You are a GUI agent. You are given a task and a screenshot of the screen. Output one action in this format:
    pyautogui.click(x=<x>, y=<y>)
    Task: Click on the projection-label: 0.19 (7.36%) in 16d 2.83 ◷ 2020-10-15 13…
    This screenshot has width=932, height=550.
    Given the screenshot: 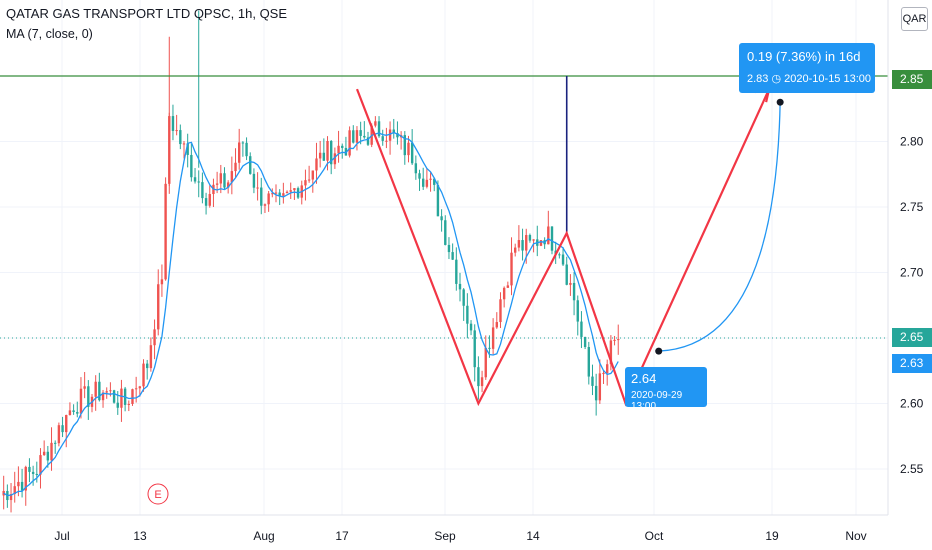 What is the action you would take?
    pyautogui.click(x=807, y=68)
    